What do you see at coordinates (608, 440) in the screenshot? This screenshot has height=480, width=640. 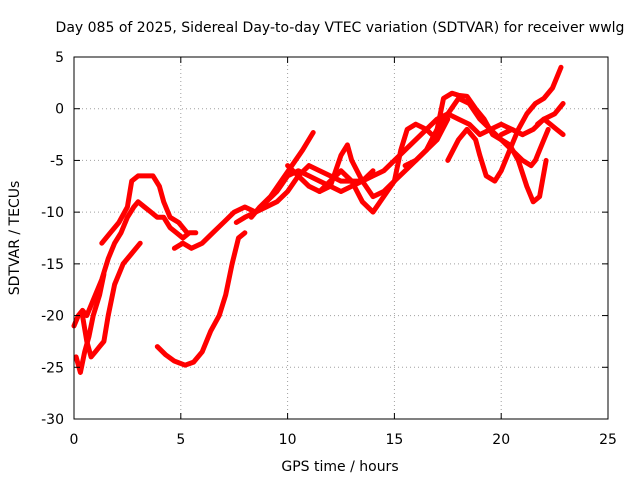 I see `x-tick-label: 25` at bounding box center [608, 440].